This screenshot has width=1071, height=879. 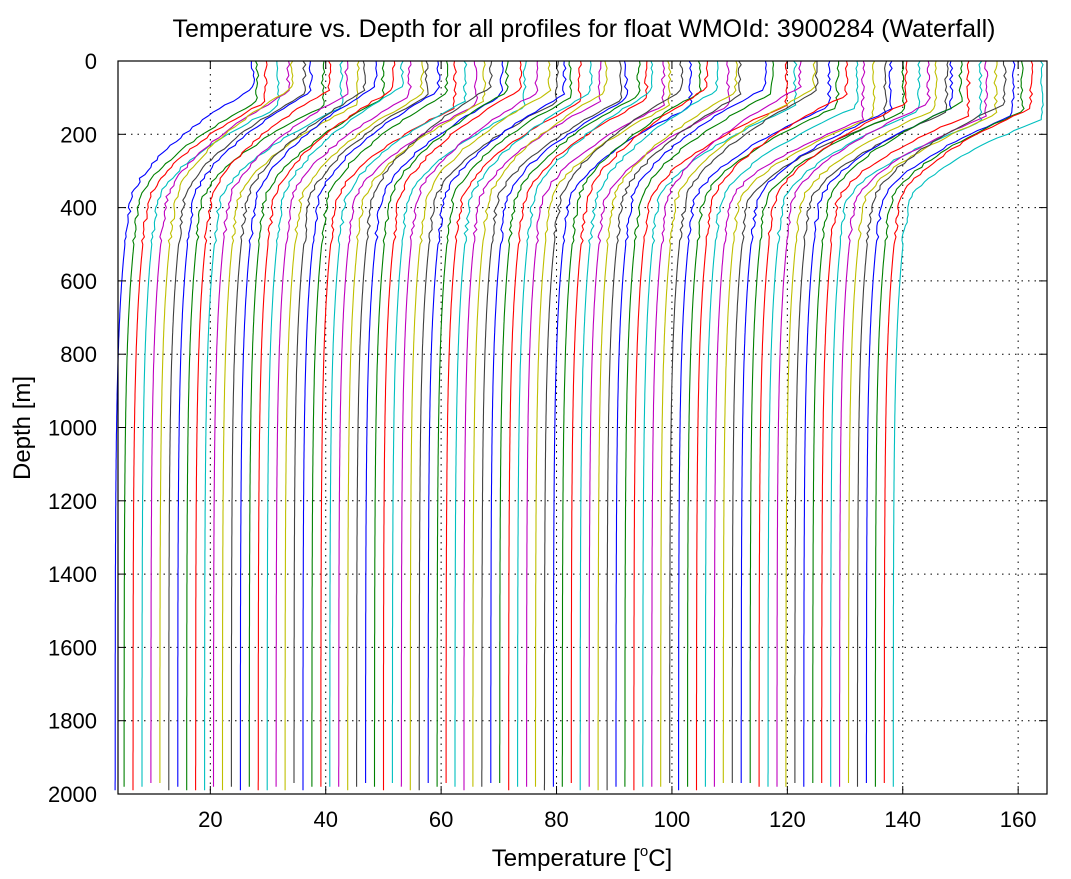 I want to click on y-tick-label: 1000, so click(x=72, y=428).